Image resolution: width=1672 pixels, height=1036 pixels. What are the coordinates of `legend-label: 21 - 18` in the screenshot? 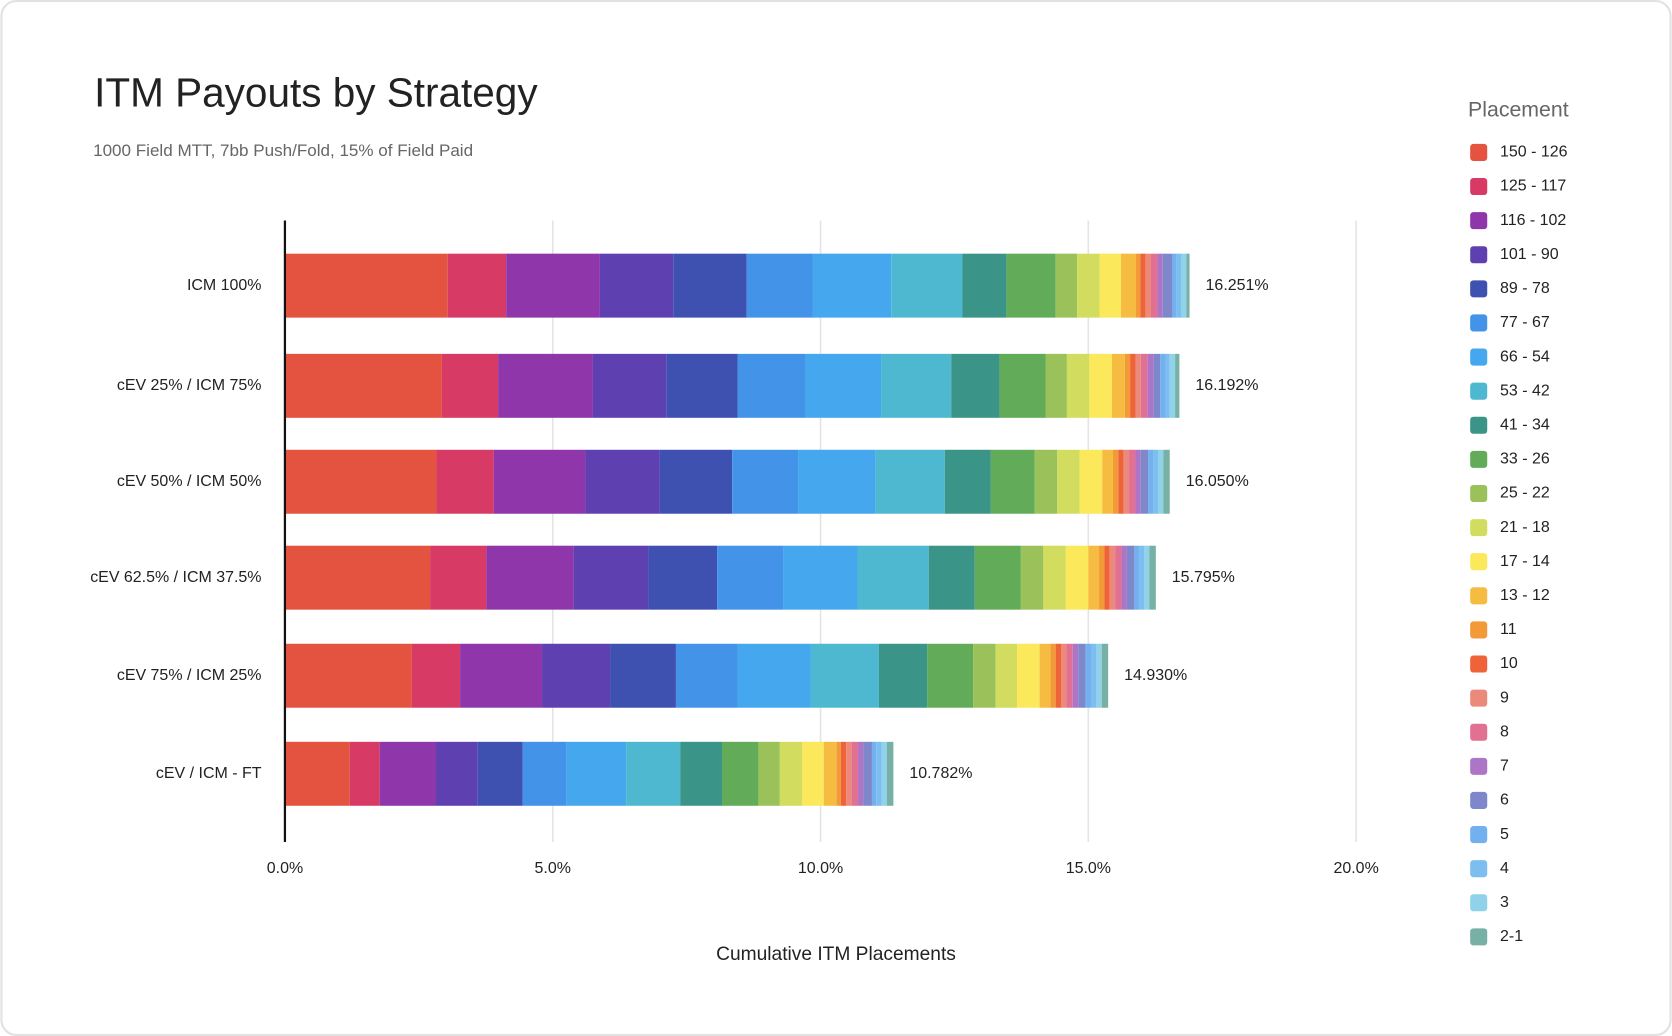 It's located at (1525, 527).